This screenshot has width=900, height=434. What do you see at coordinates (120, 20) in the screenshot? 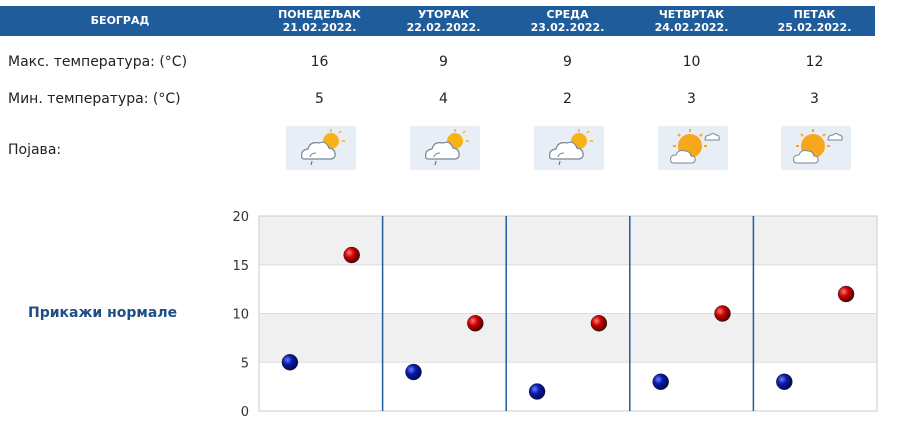
I see `city-name: БЕОГРАД` at bounding box center [120, 20].